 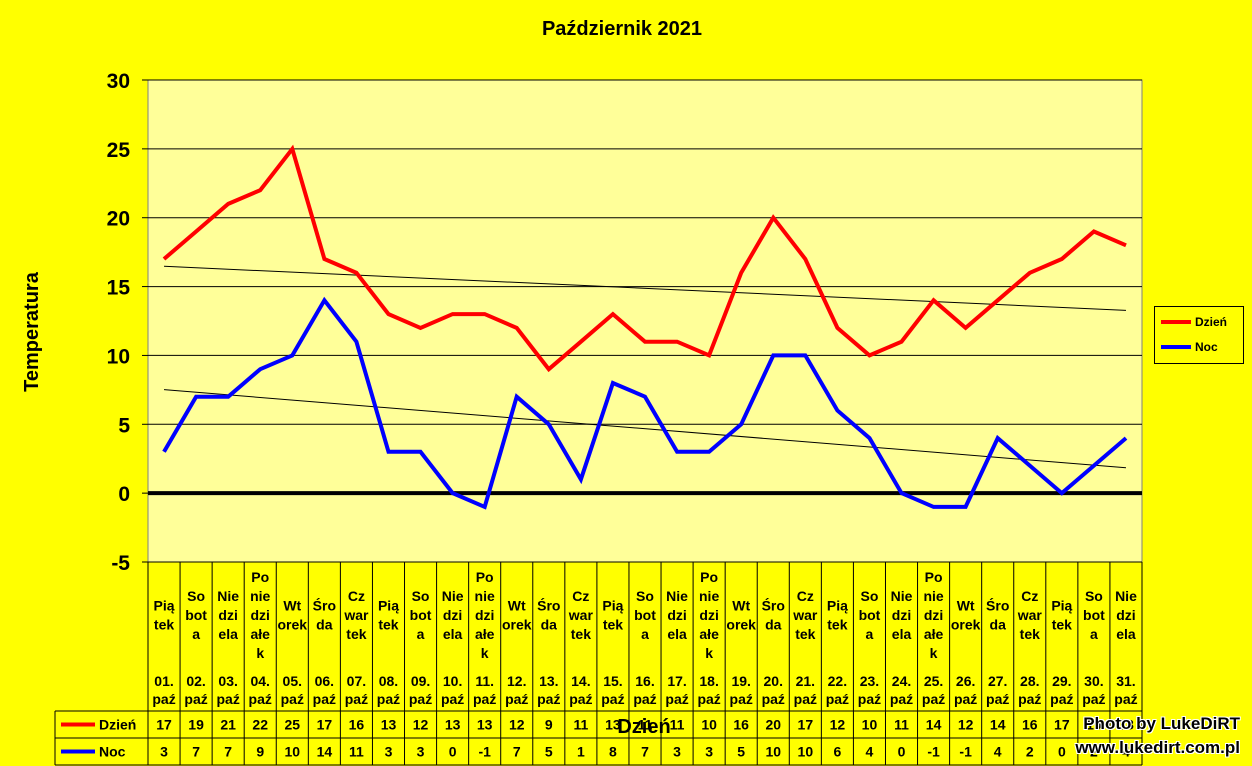 What do you see at coordinates (741, 690) in the screenshot?
I see `x-tick-label-date: 19. paź` at bounding box center [741, 690].